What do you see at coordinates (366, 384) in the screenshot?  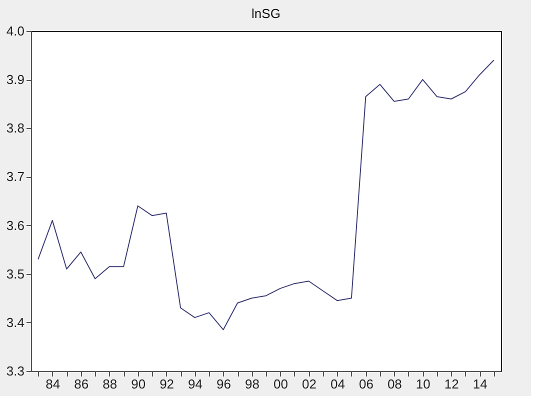 I see `x-tick-label: 06` at bounding box center [366, 384].